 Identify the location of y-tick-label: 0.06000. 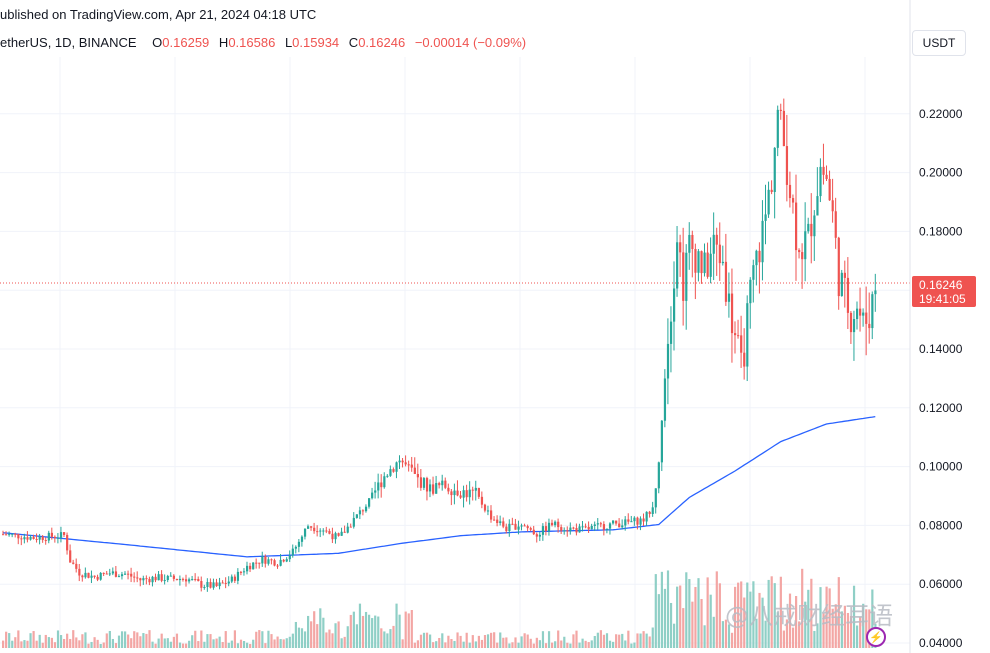
(941, 584).